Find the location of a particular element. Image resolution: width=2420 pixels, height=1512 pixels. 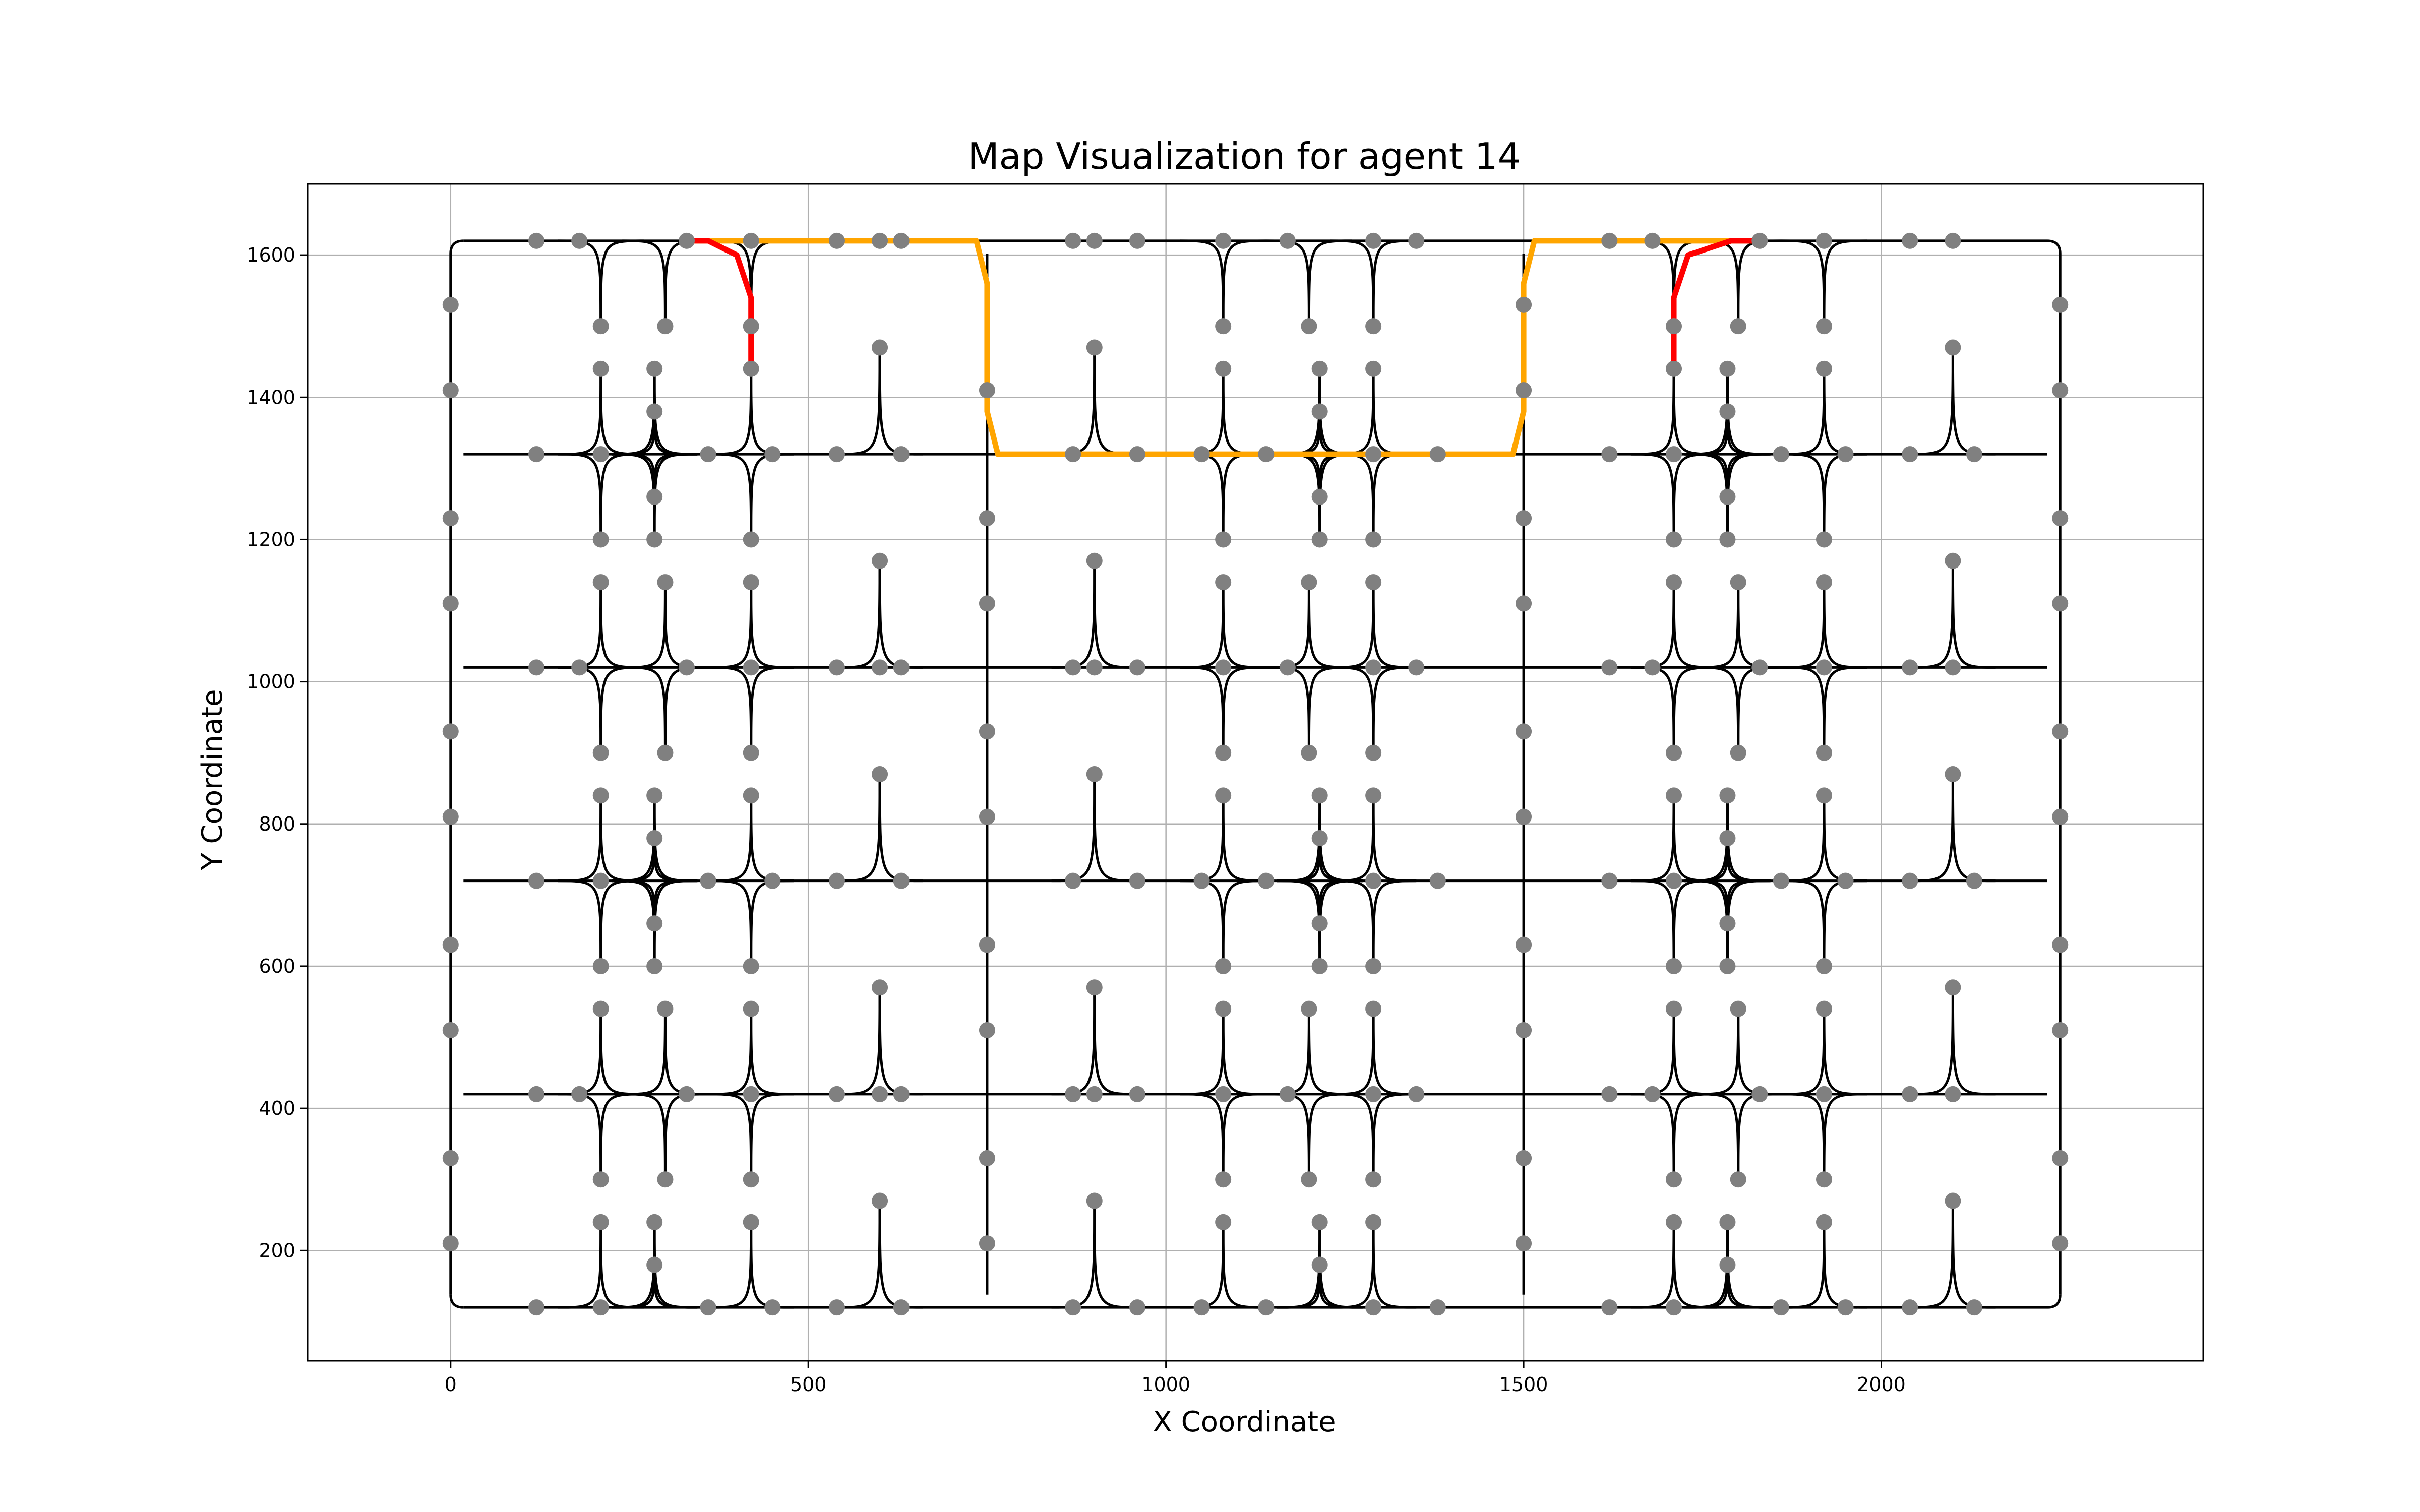

path-segment-orange is located at coordinates (1223, 347).